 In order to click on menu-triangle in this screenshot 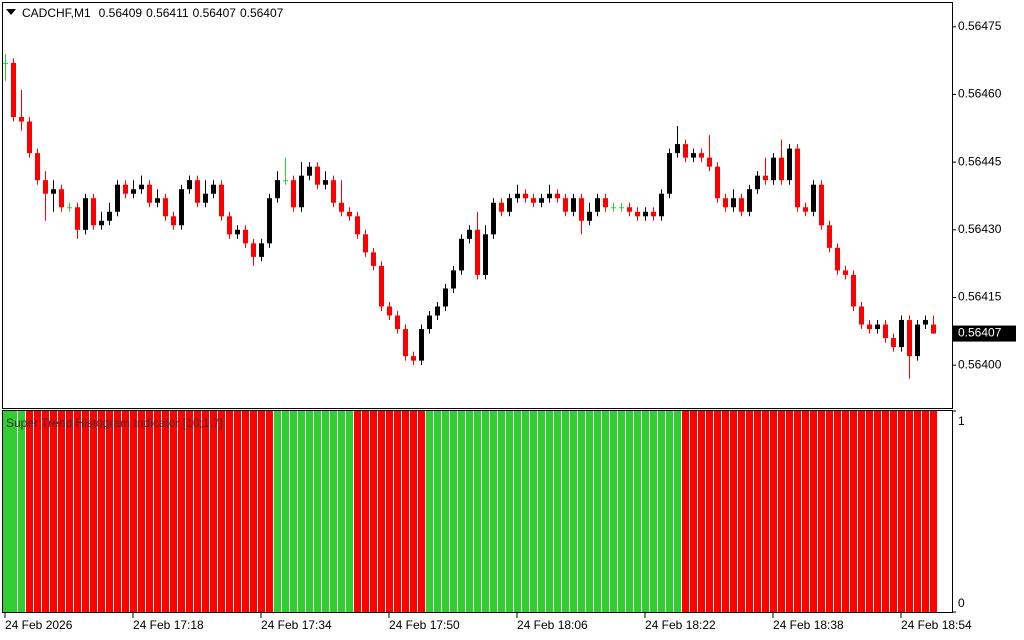, I will do `click(11, 12)`.